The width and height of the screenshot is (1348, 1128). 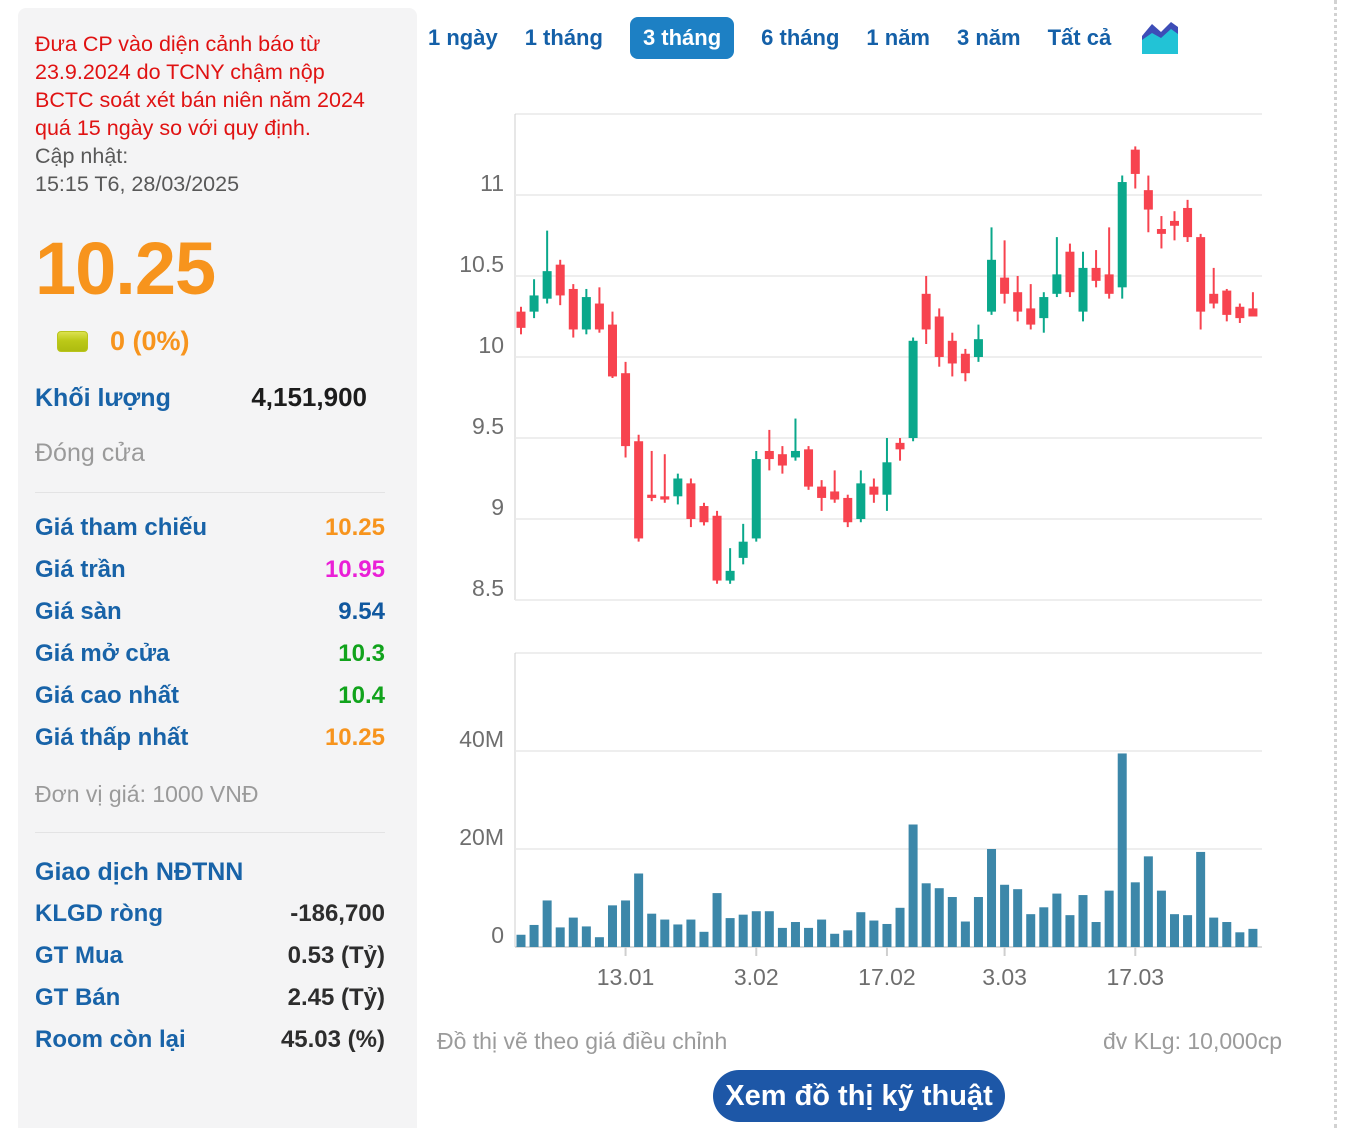 I want to click on row-label: Giá trần, so click(x=80, y=569).